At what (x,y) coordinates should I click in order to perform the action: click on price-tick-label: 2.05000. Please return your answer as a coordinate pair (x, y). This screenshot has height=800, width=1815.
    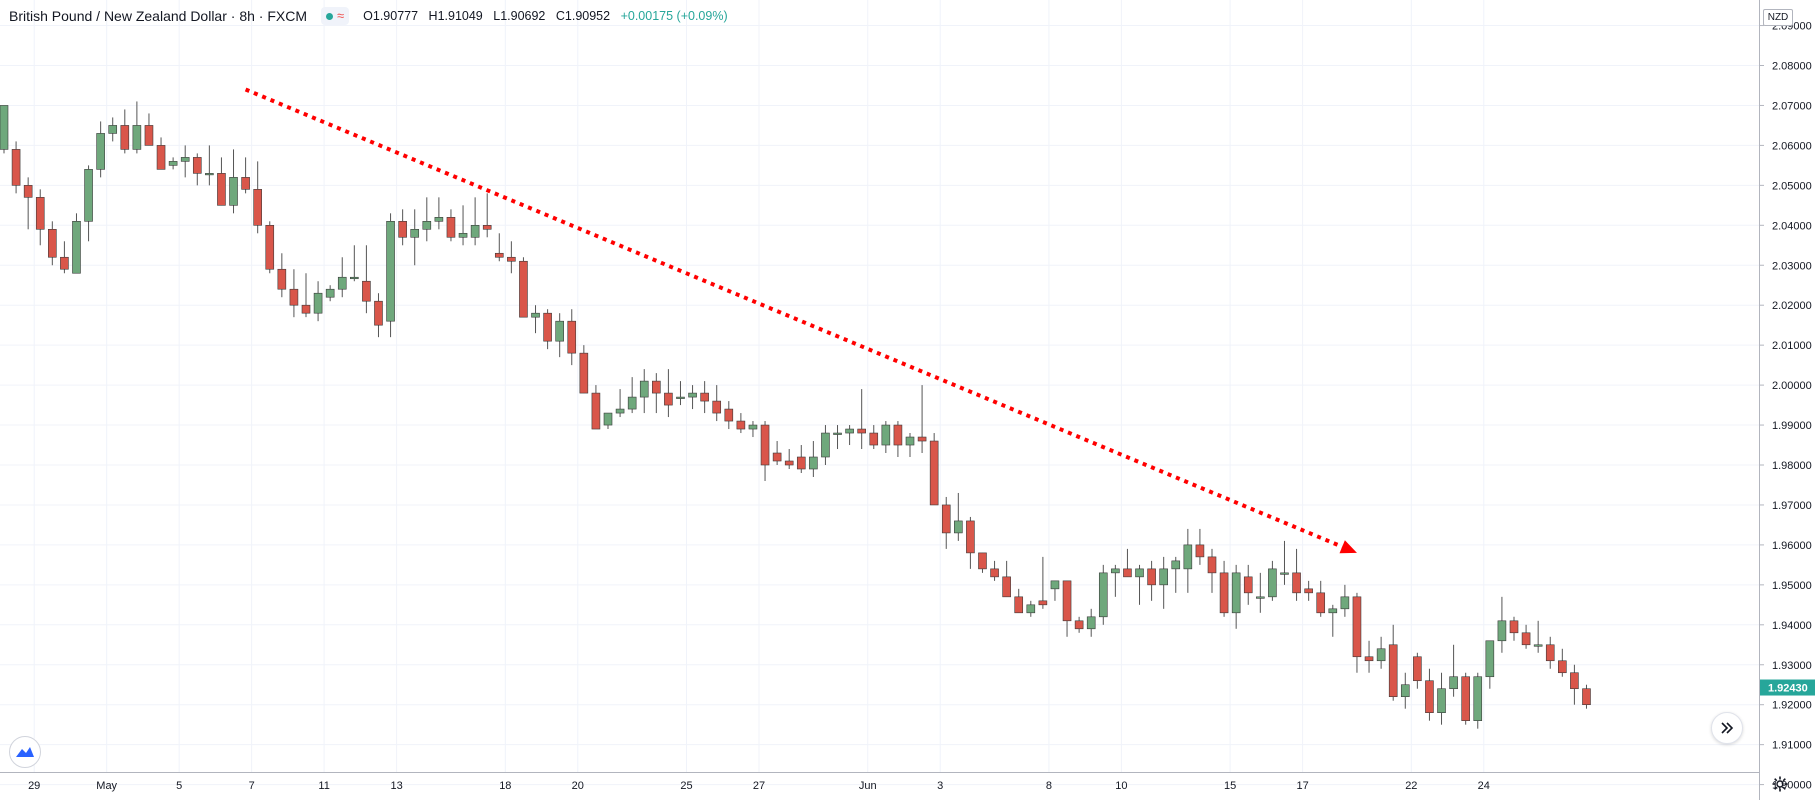
    Looking at the image, I should click on (1792, 186).